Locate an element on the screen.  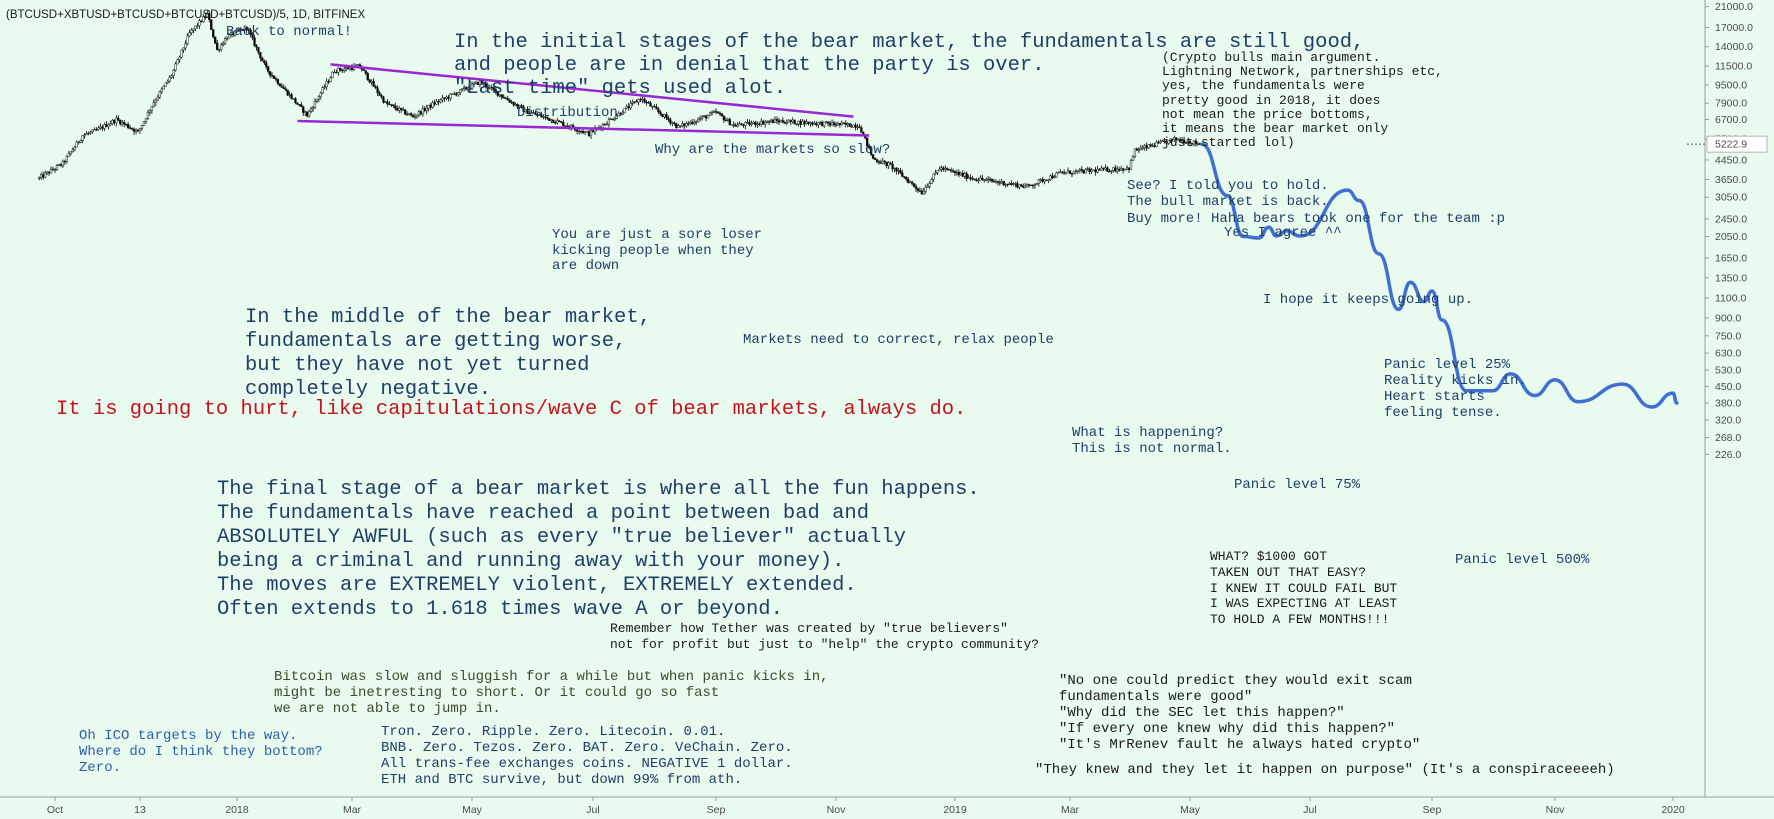
y-tick-label: 1350.0 is located at coordinates (1731, 278).